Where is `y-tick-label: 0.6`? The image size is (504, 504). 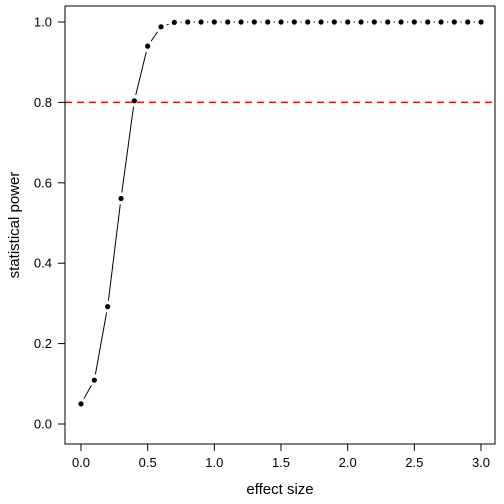
y-tick-label: 0.6 is located at coordinates (43, 182).